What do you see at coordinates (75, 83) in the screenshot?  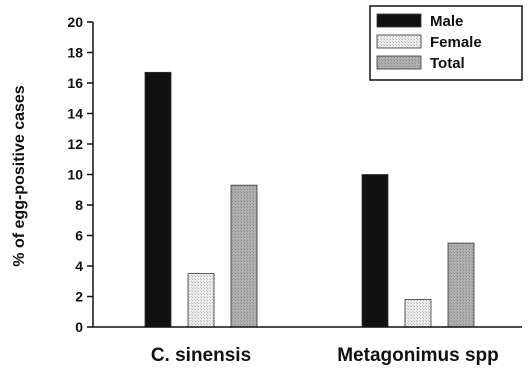 I see `y-tick-label: 16` at bounding box center [75, 83].